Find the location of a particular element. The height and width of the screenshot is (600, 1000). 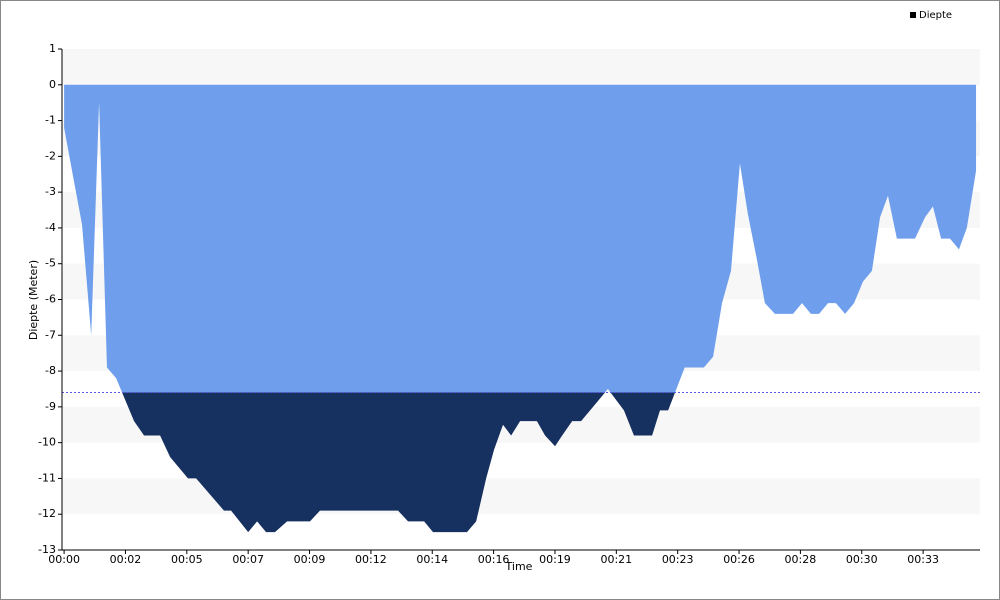

x-tick-label: 00:05 is located at coordinates (187, 559).